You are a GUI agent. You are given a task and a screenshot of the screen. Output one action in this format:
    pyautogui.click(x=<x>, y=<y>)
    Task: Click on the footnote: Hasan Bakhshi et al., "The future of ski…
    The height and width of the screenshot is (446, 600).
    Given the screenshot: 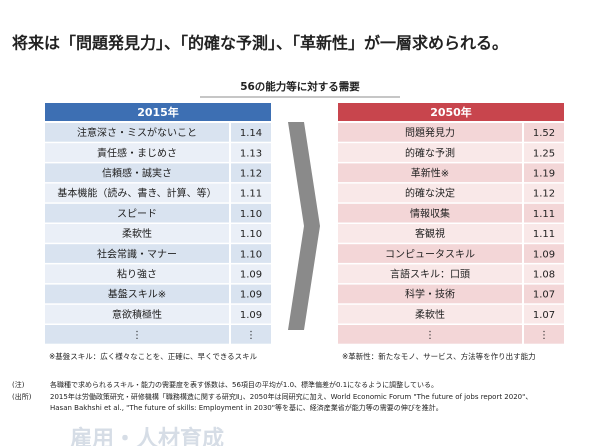 What is the action you would take?
    pyautogui.click(x=246, y=407)
    